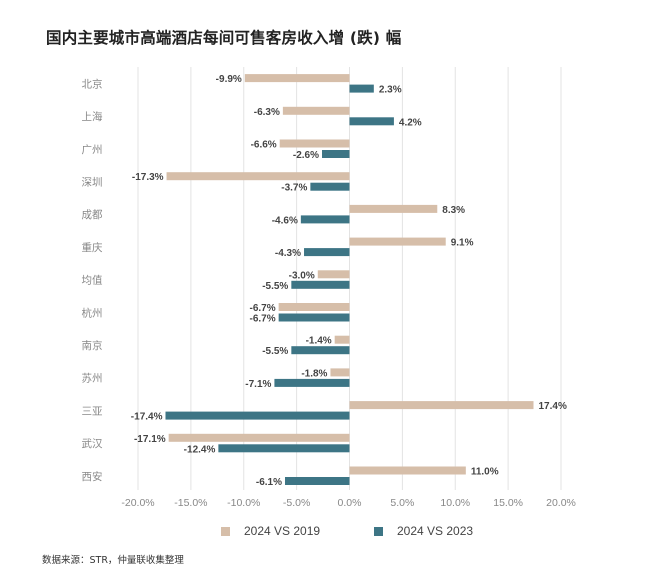 The width and height of the screenshot is (660, 584). I want to click on x-tick-label: 10.0%, so click(455, 503).